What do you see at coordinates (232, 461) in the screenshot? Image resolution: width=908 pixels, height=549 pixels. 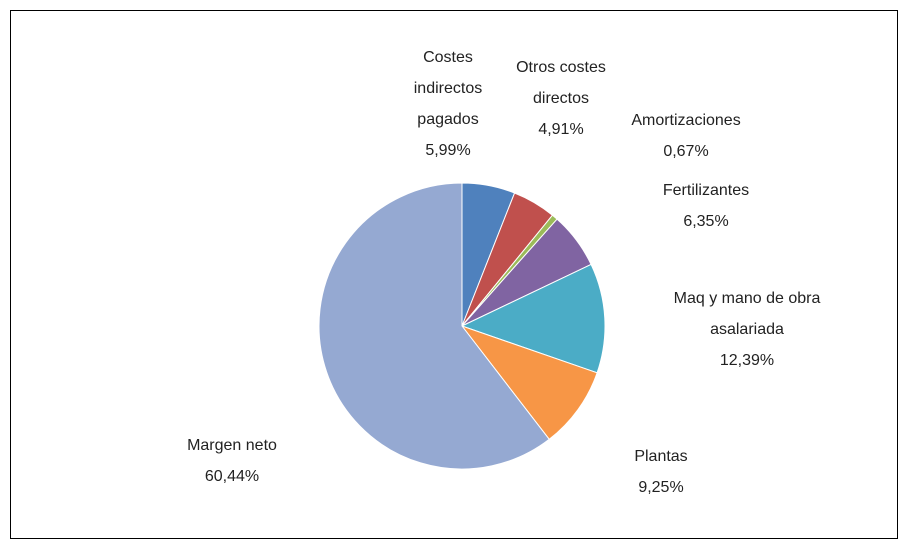 I see `slice-label: Margen neto 60,44%` at bounding box center [232, 461].